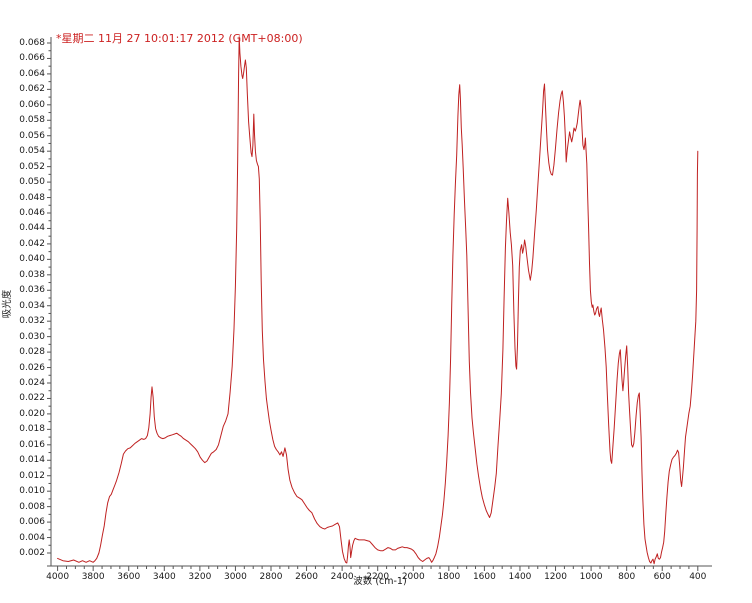 This screenshot has width=752, height=603. I want to click on ytick-label: 0.046, so click(32, 213).